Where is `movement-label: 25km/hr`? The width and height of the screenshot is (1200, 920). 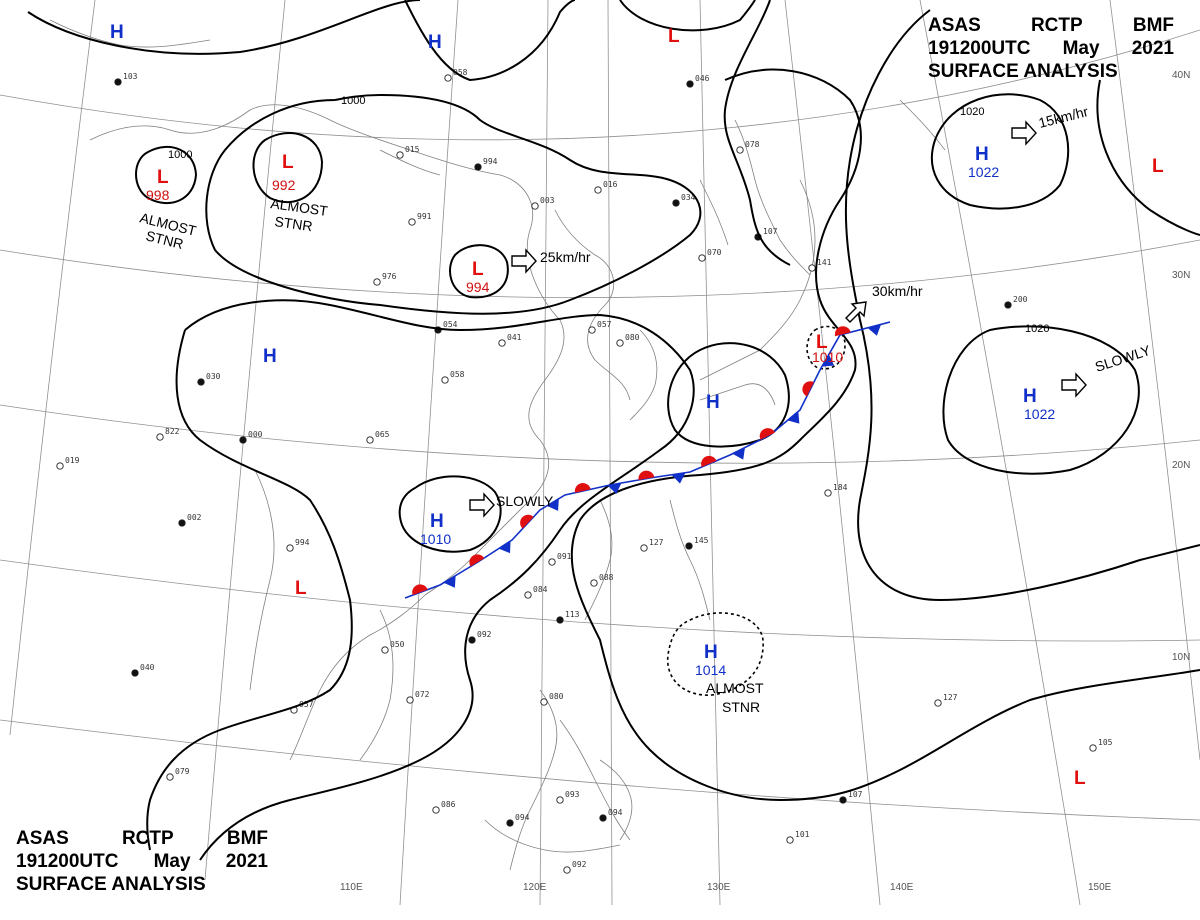
movement-label: 25km/hr is located at coordinates (565, 257).